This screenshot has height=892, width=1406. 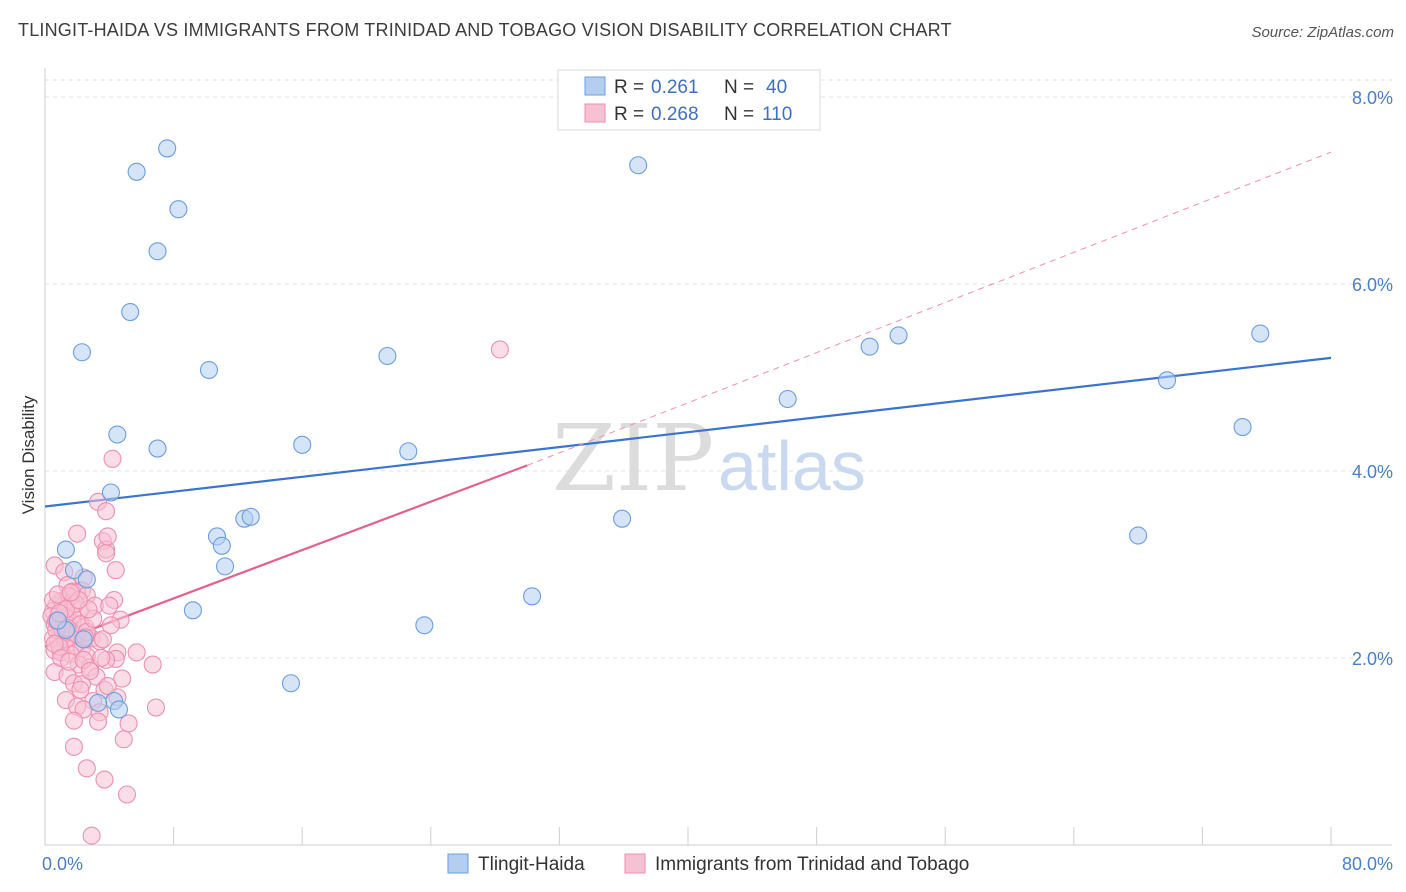 I want to click on legend-swatch-tlingit, so click(x=595, y=86).